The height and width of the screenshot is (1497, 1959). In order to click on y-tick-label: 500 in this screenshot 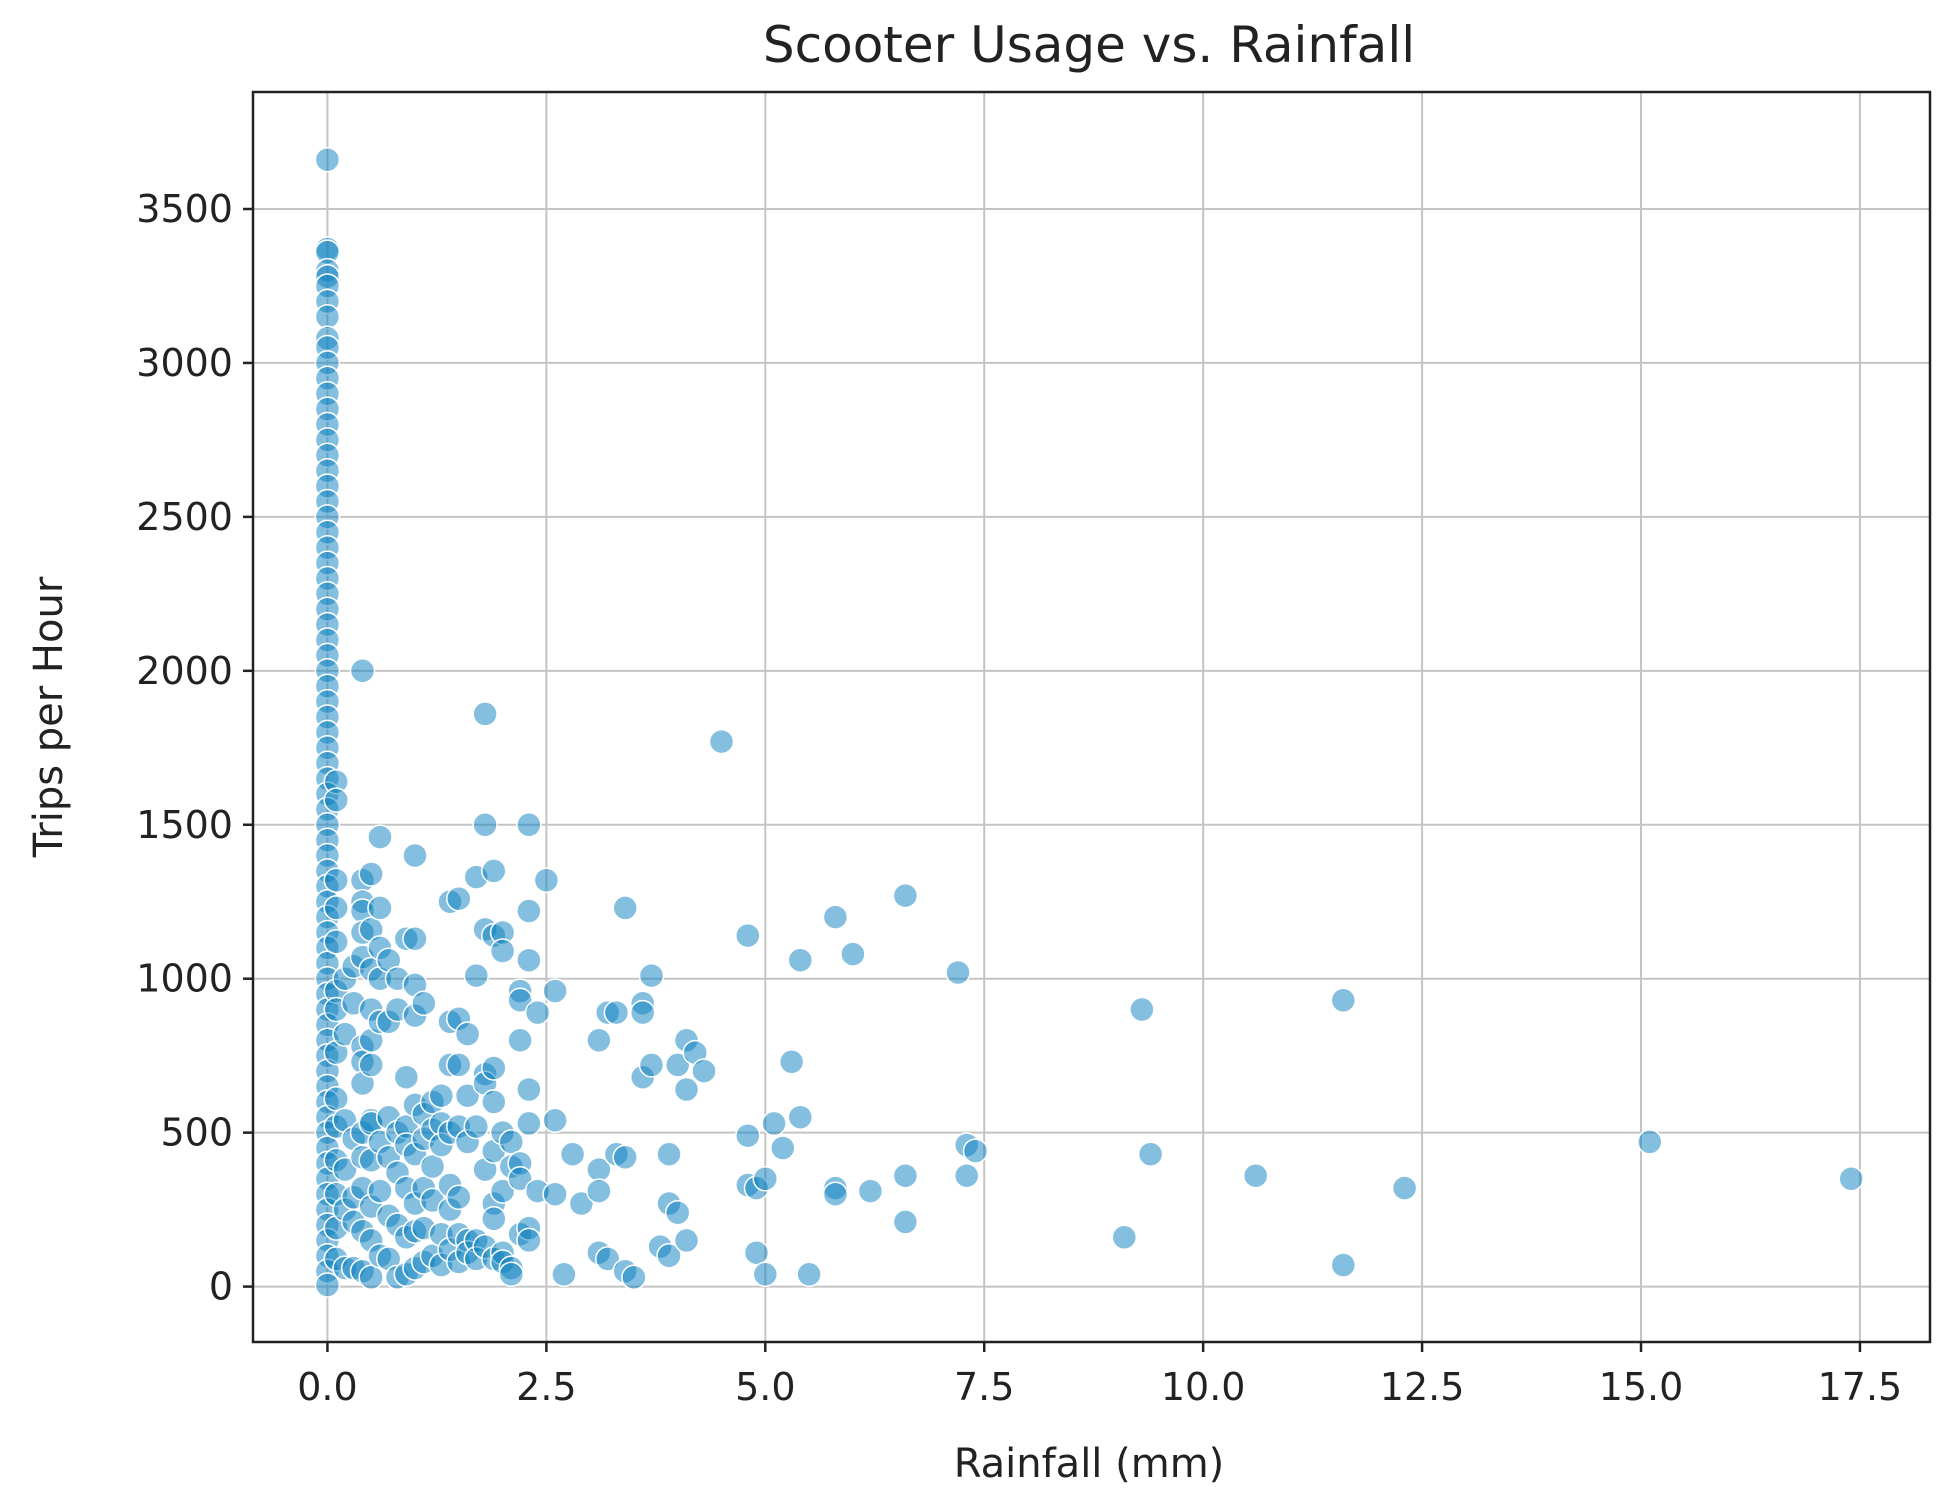, I will do `click(196, 1133)`.